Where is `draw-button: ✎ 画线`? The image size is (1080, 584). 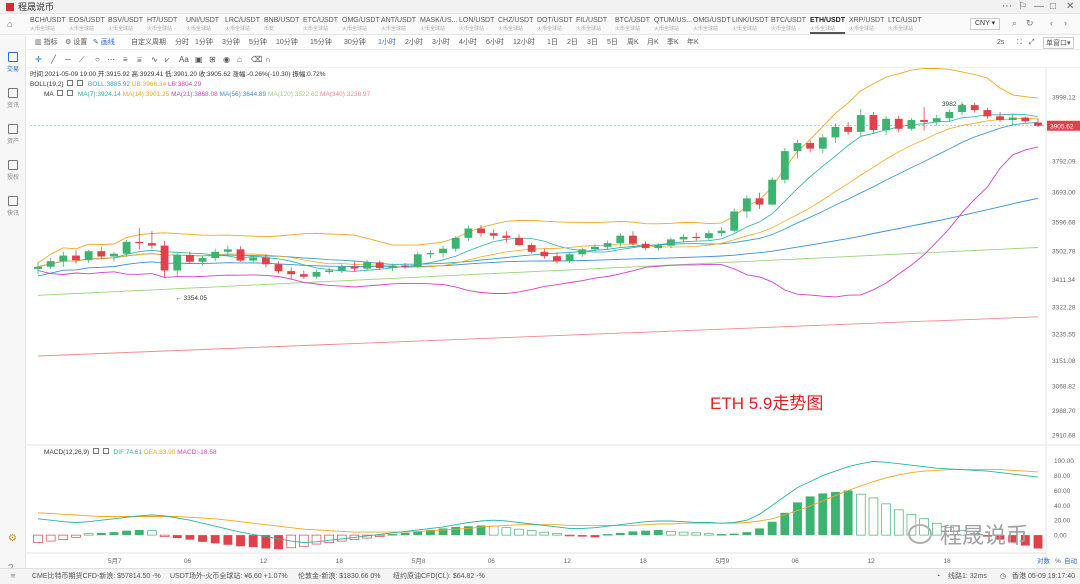 draw-button: ✎ 画线 is located at coordinates (104, 42).